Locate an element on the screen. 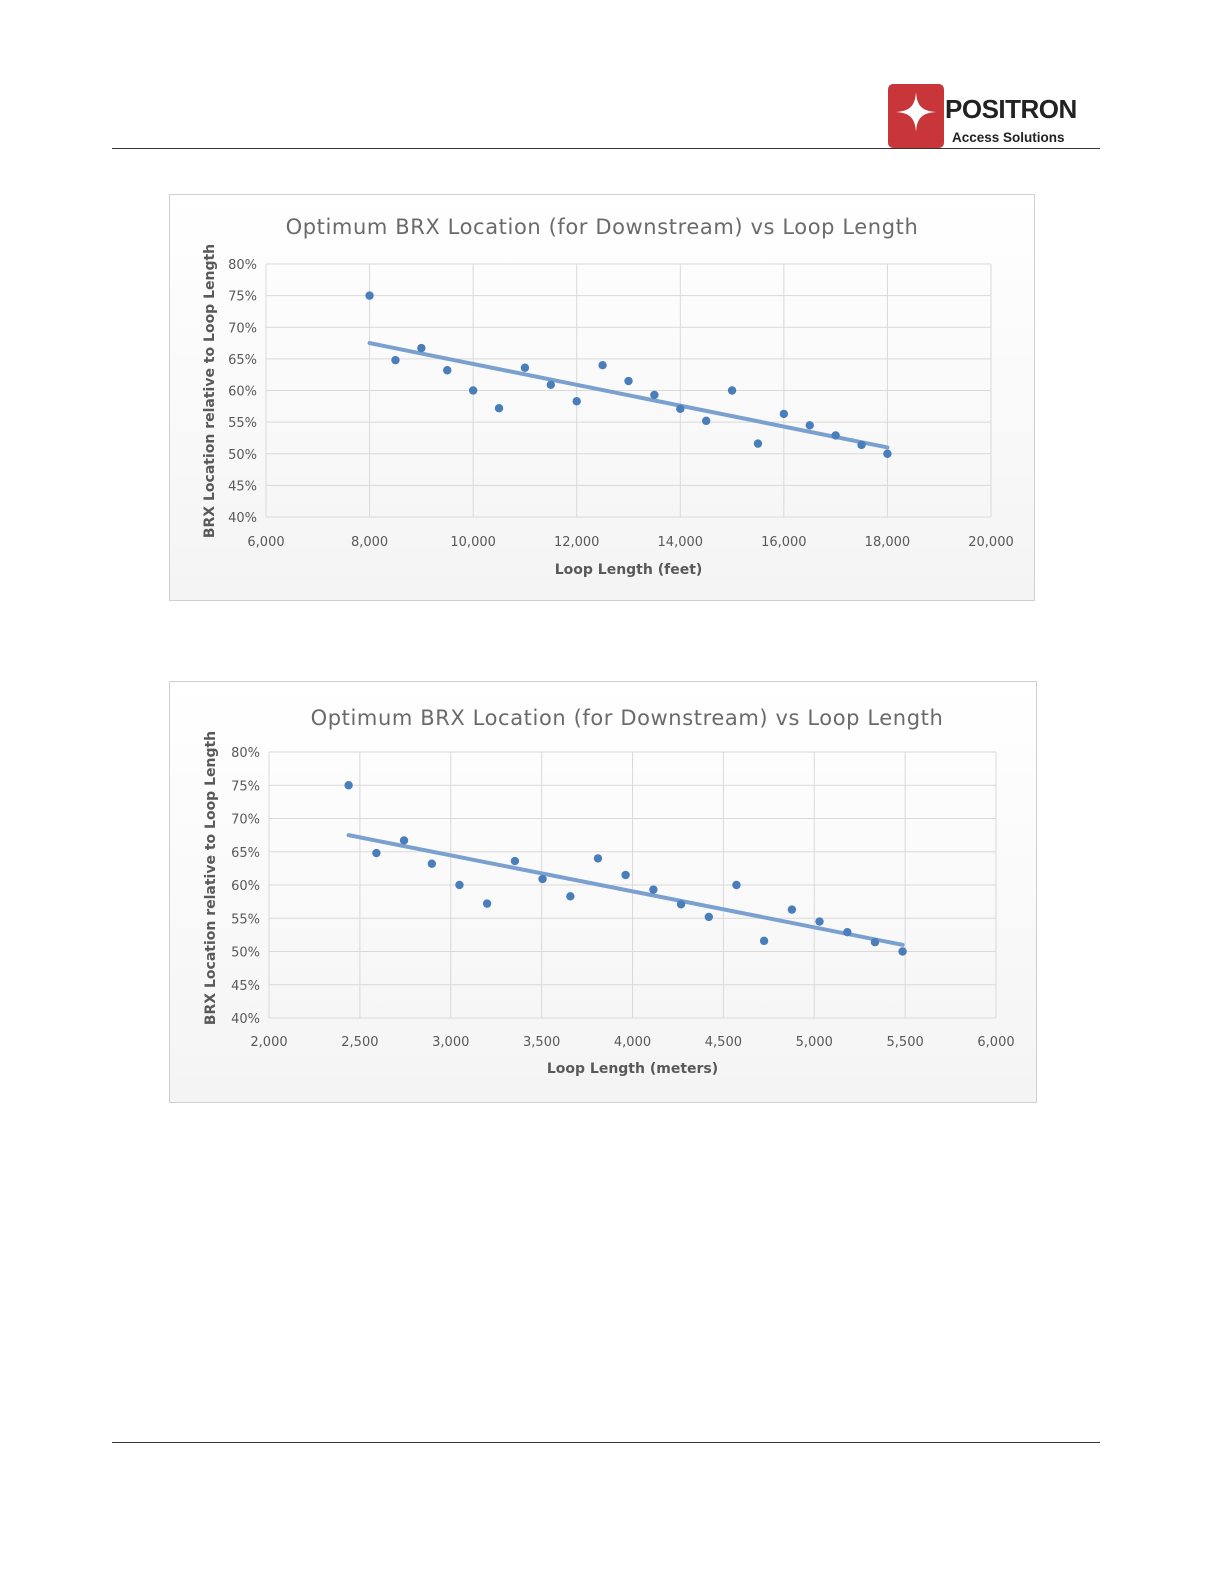  company-logo: POSITRON Access Solutions is located at coordinates (995, 116).